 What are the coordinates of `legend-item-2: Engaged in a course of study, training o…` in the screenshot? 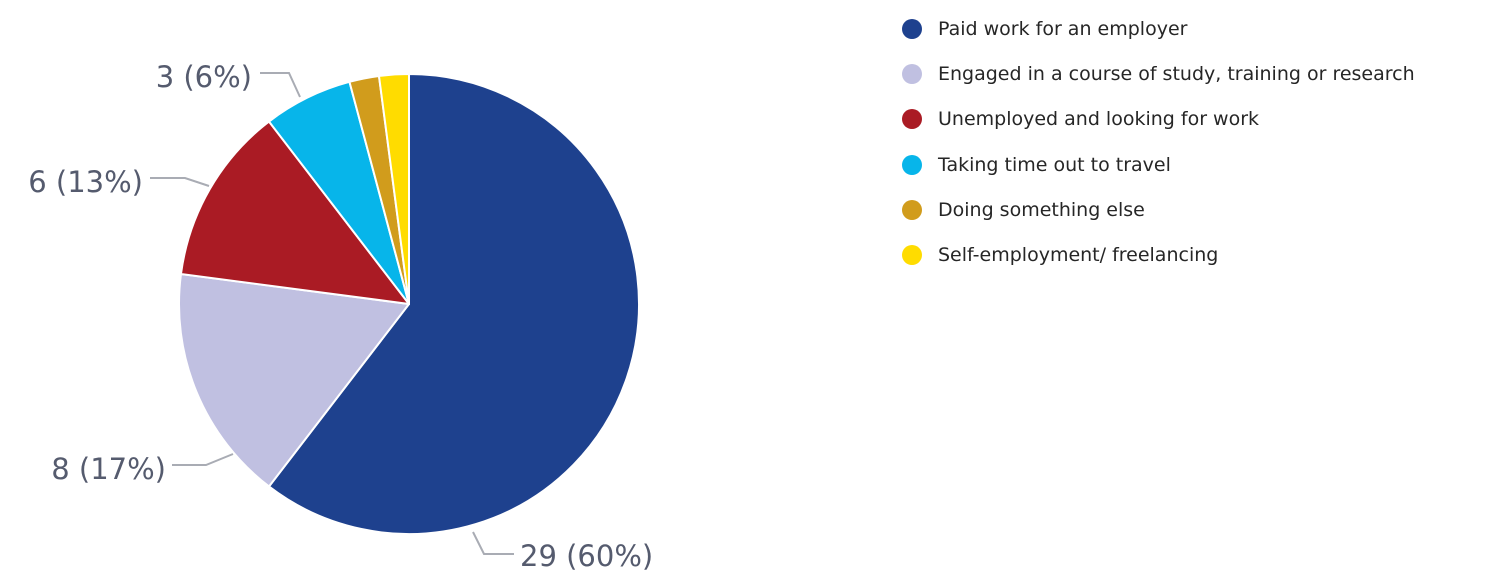 It's located at (1158, 73).